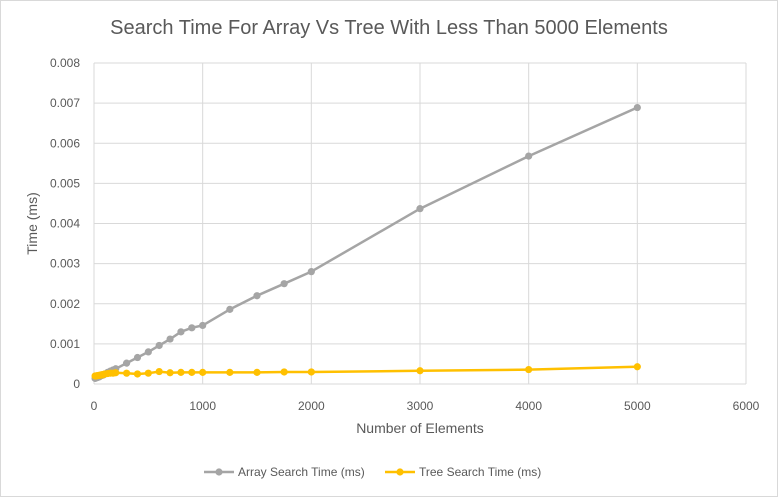  Describe the element at coordinates (311, 406) in the screenshot. I see `x-tick-label: 2000` at that location.